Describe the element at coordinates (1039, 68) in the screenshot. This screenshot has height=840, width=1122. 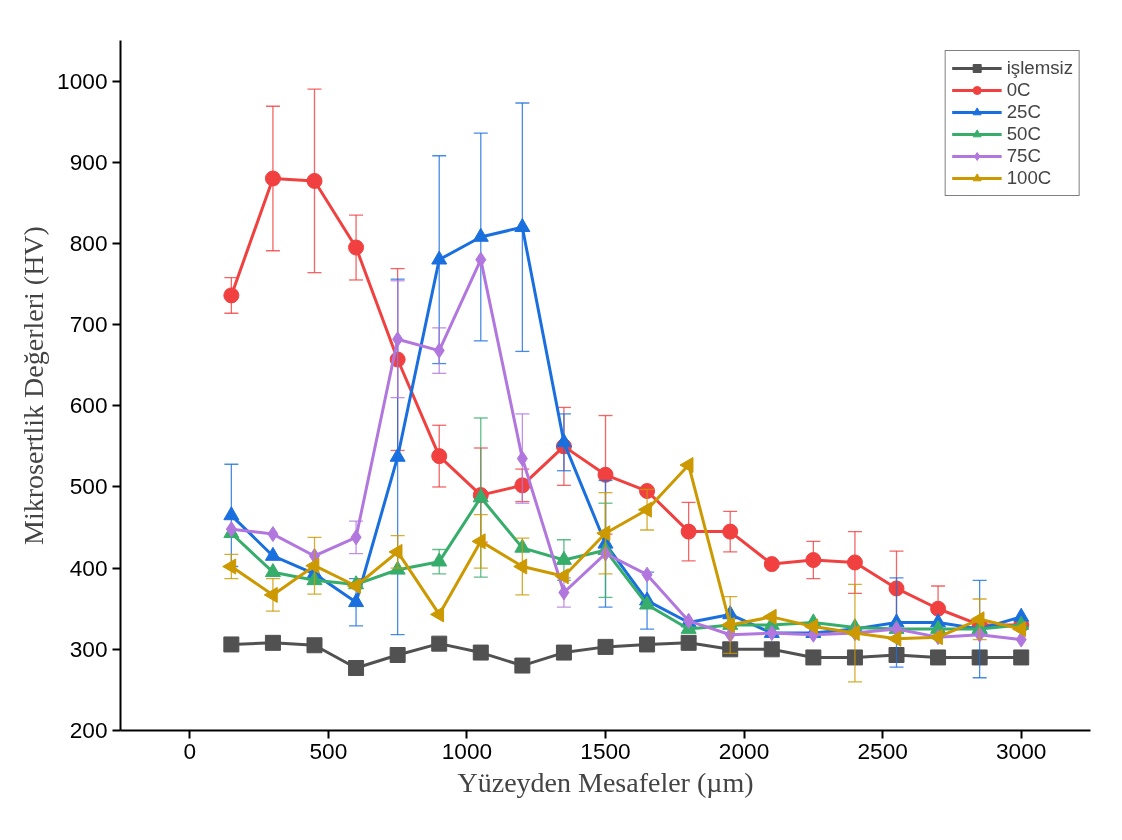
I see `legend-label: işlemsiz` at that location.